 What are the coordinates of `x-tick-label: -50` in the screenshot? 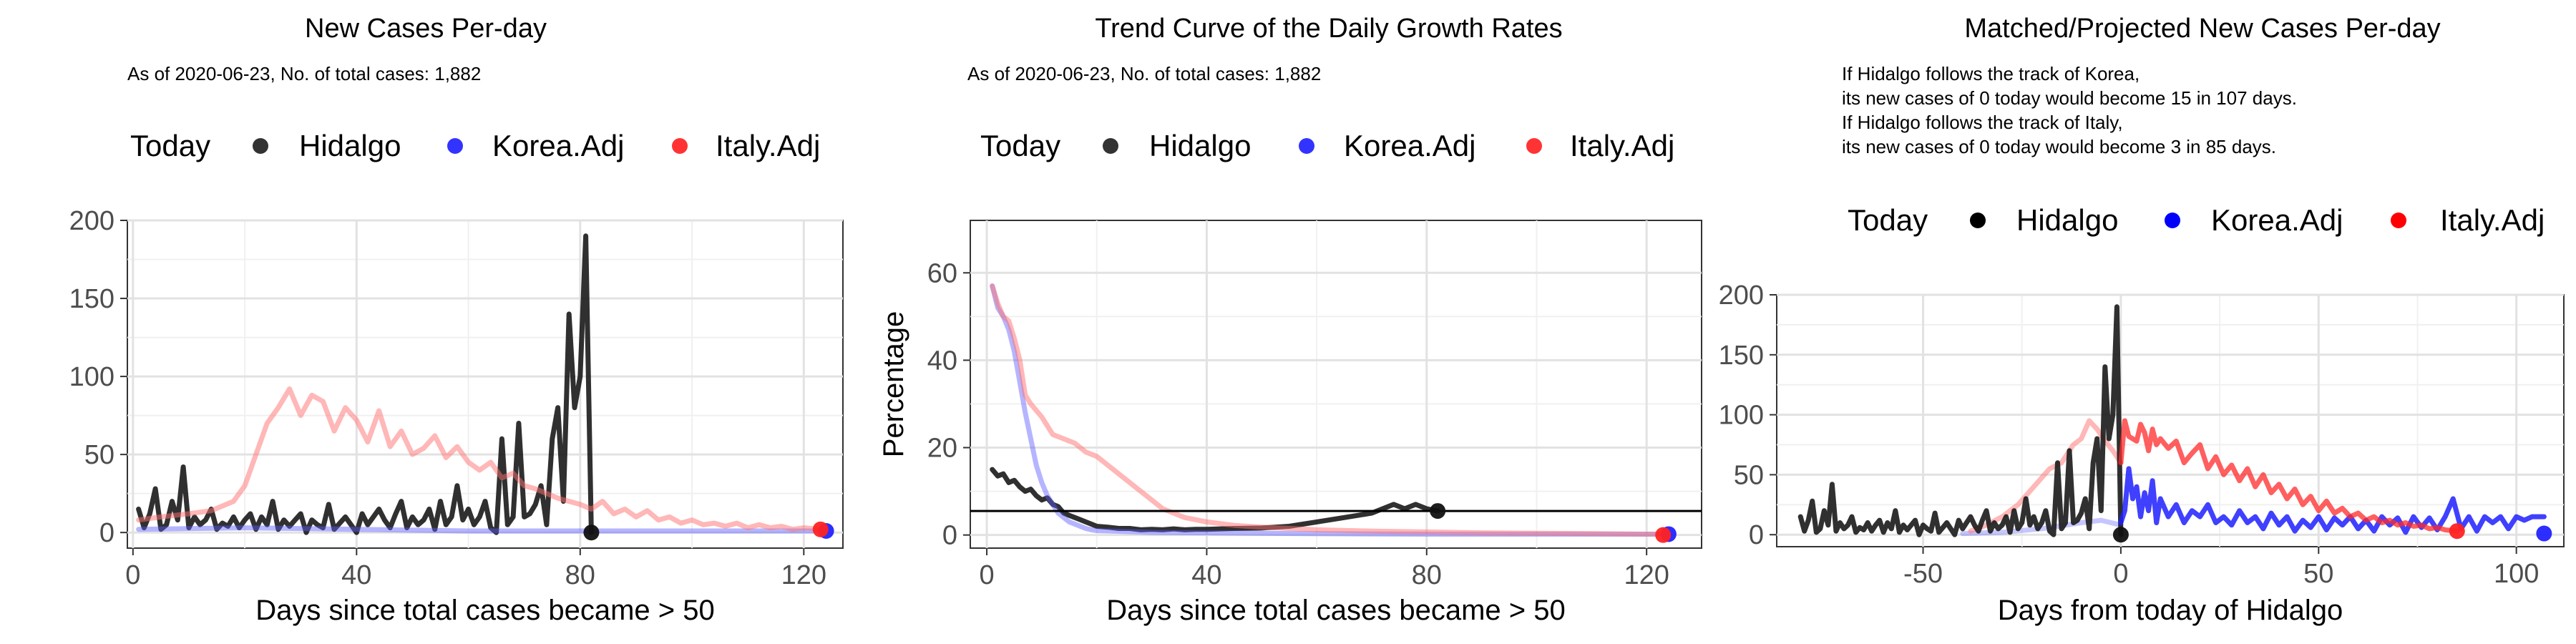 It's located at (1923, 574).